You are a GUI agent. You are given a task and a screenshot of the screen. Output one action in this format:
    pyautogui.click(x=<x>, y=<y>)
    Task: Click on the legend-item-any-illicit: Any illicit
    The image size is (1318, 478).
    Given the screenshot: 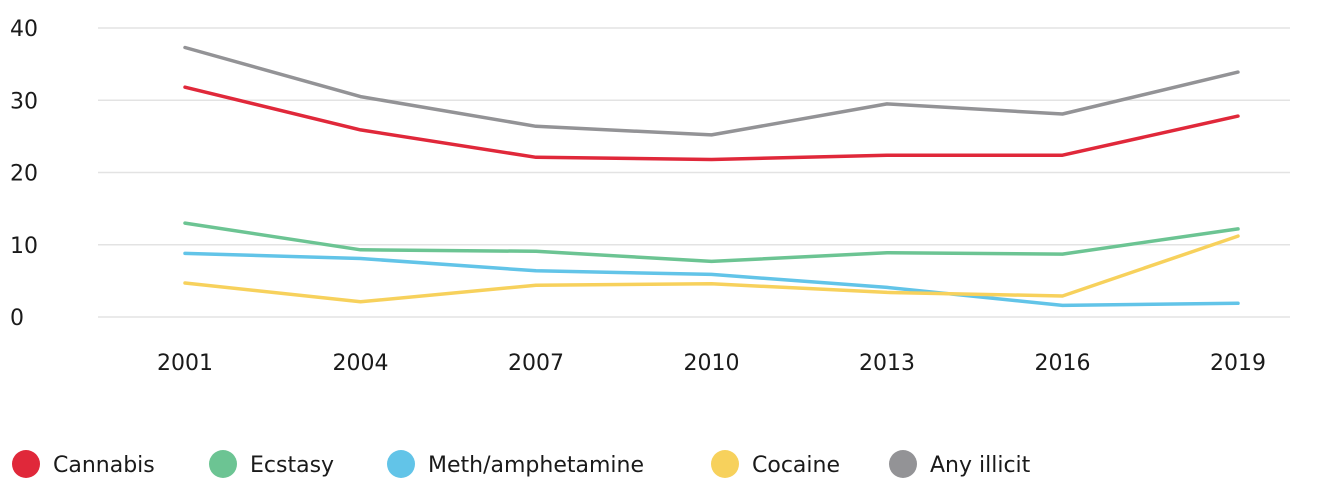 What is the action you would take?
    pyautogui.click(x=960, y=464)
    